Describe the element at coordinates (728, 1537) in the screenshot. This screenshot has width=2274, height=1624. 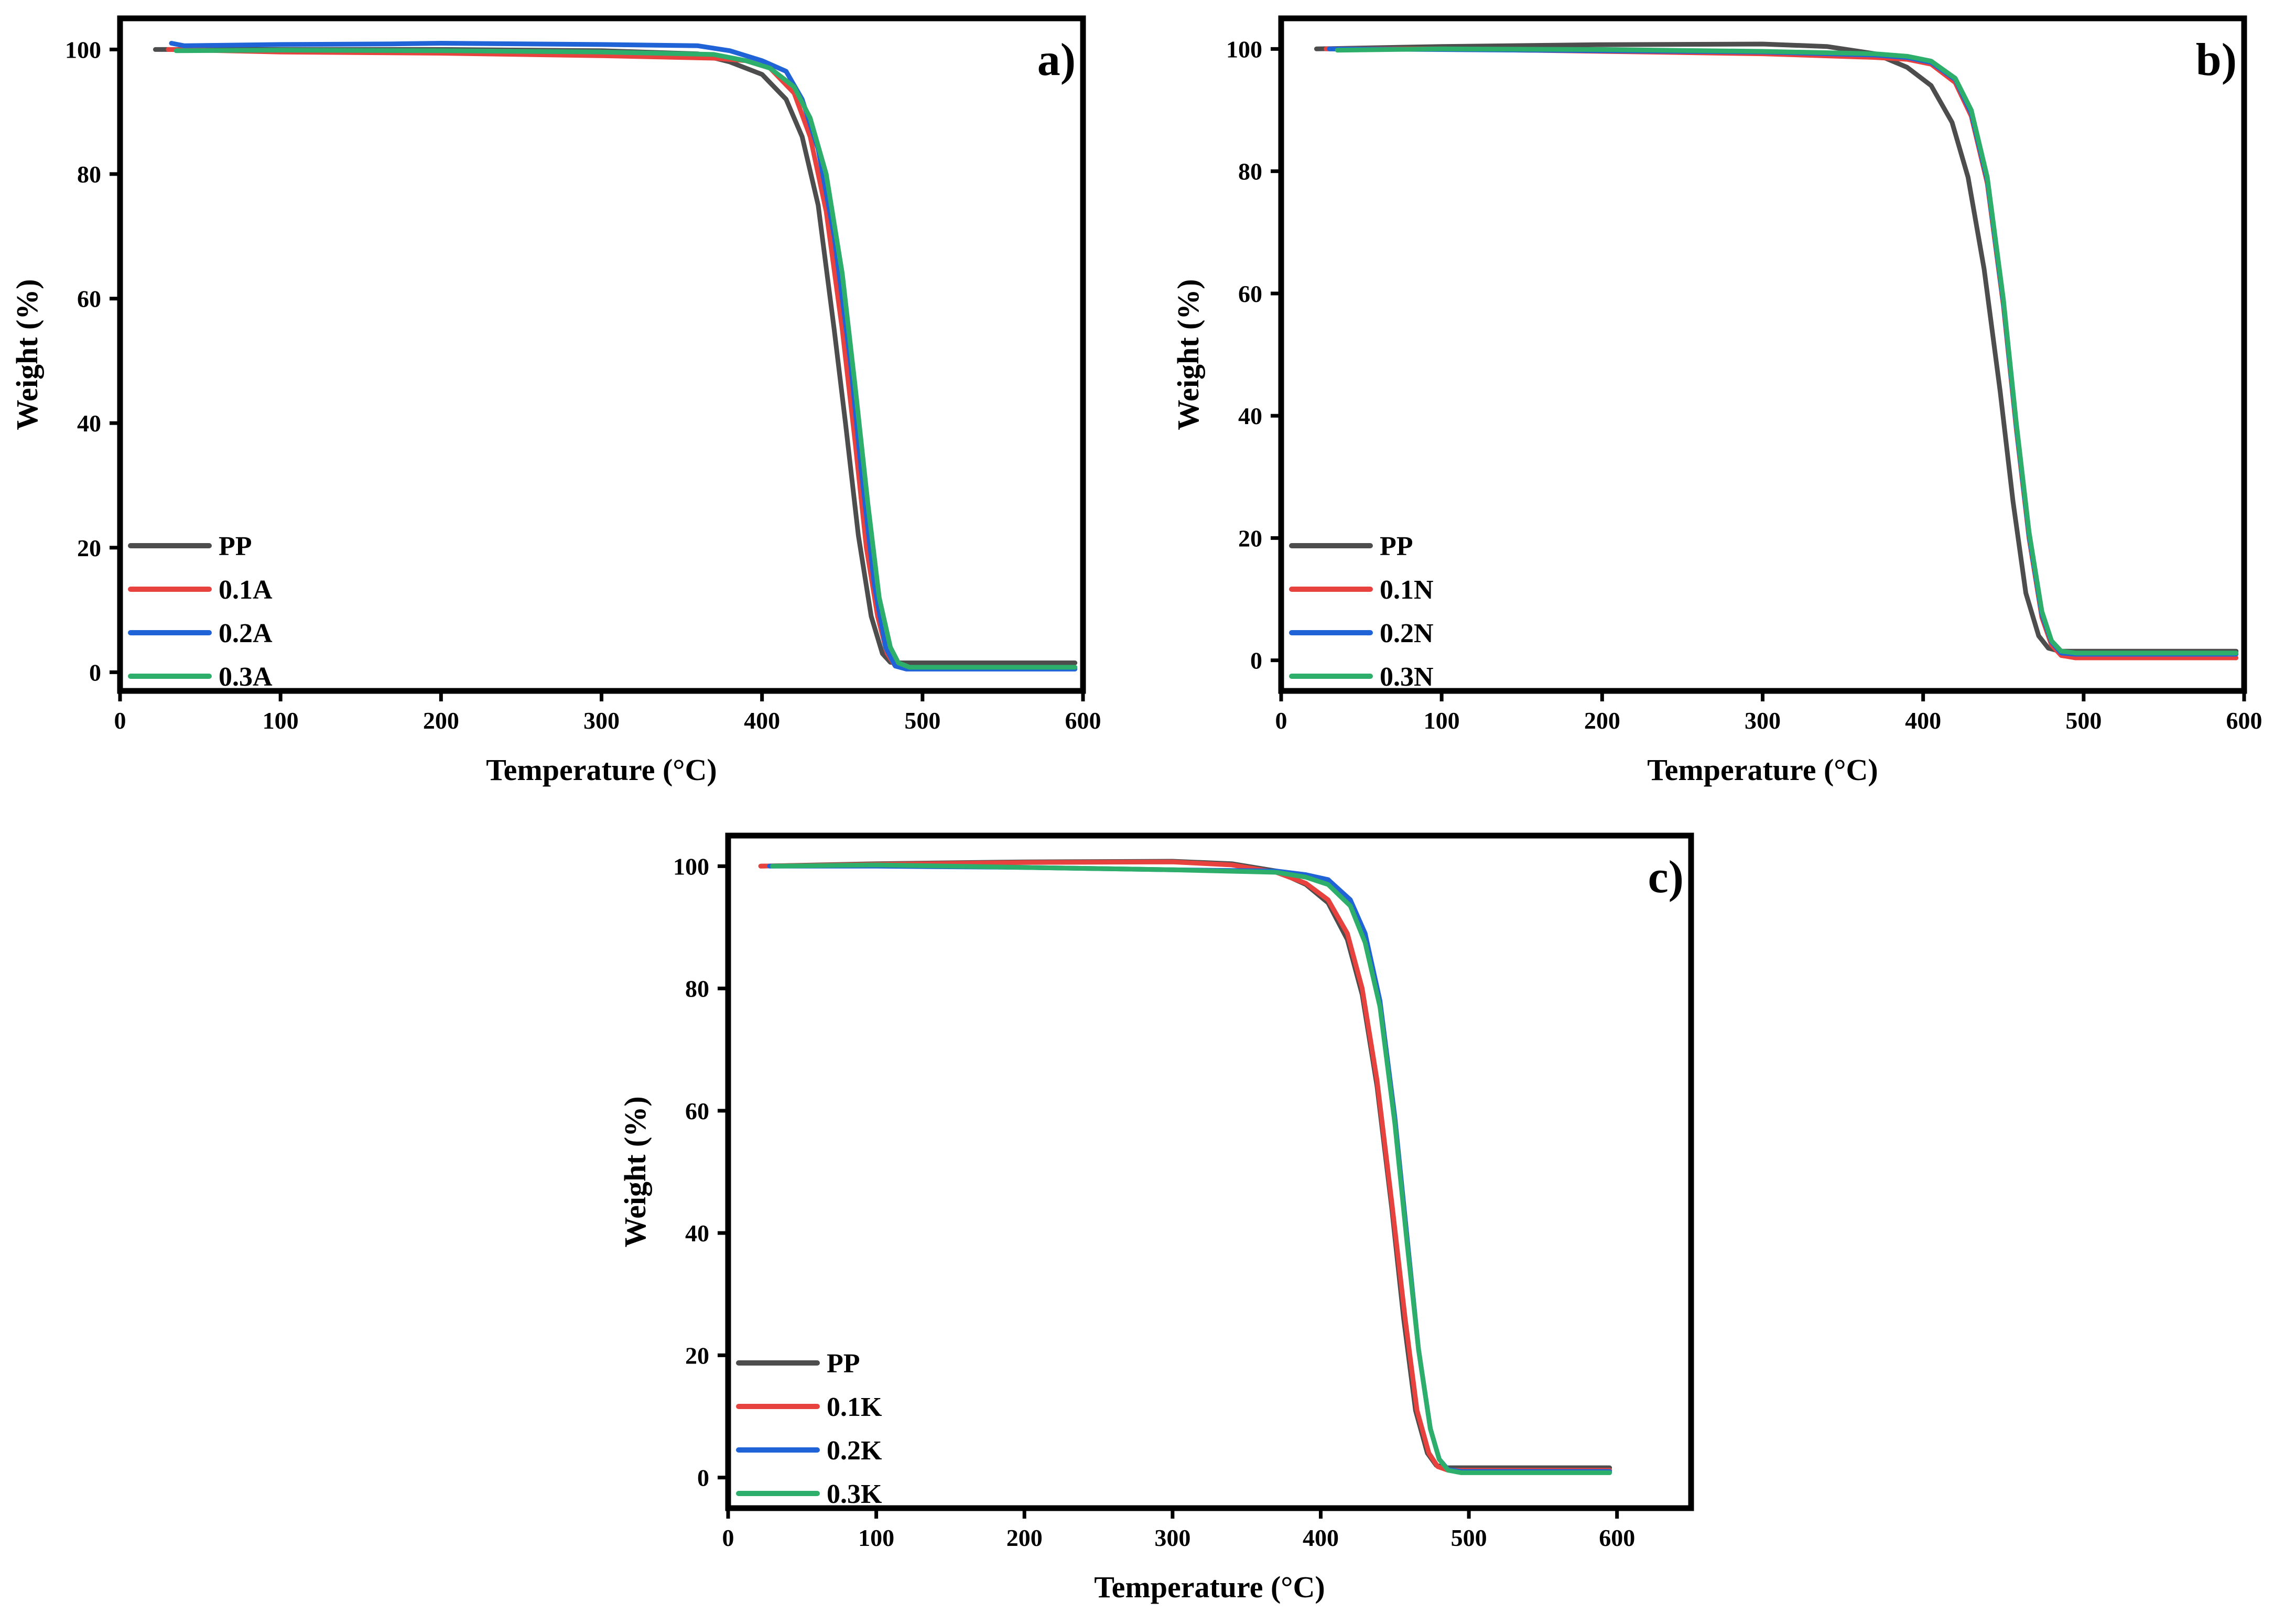
I see `x-tick-label-0-c: 0` at that location.